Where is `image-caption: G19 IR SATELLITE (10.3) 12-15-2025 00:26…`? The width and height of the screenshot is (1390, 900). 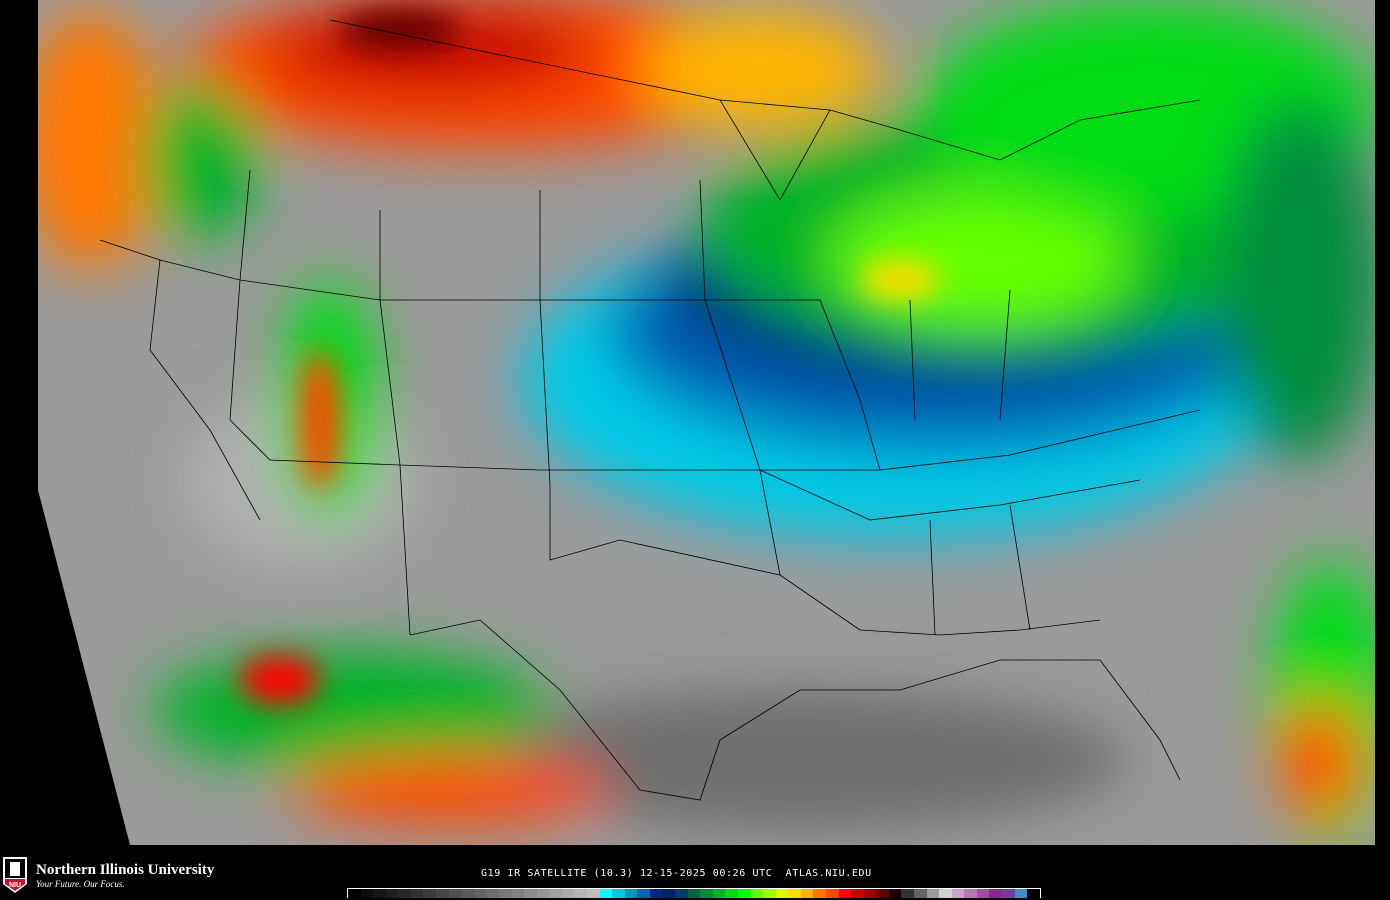 image-caption: G19 IR SATELLITE (10.3) 12-15-2025 00:26… is located at coordinates (676, 873).